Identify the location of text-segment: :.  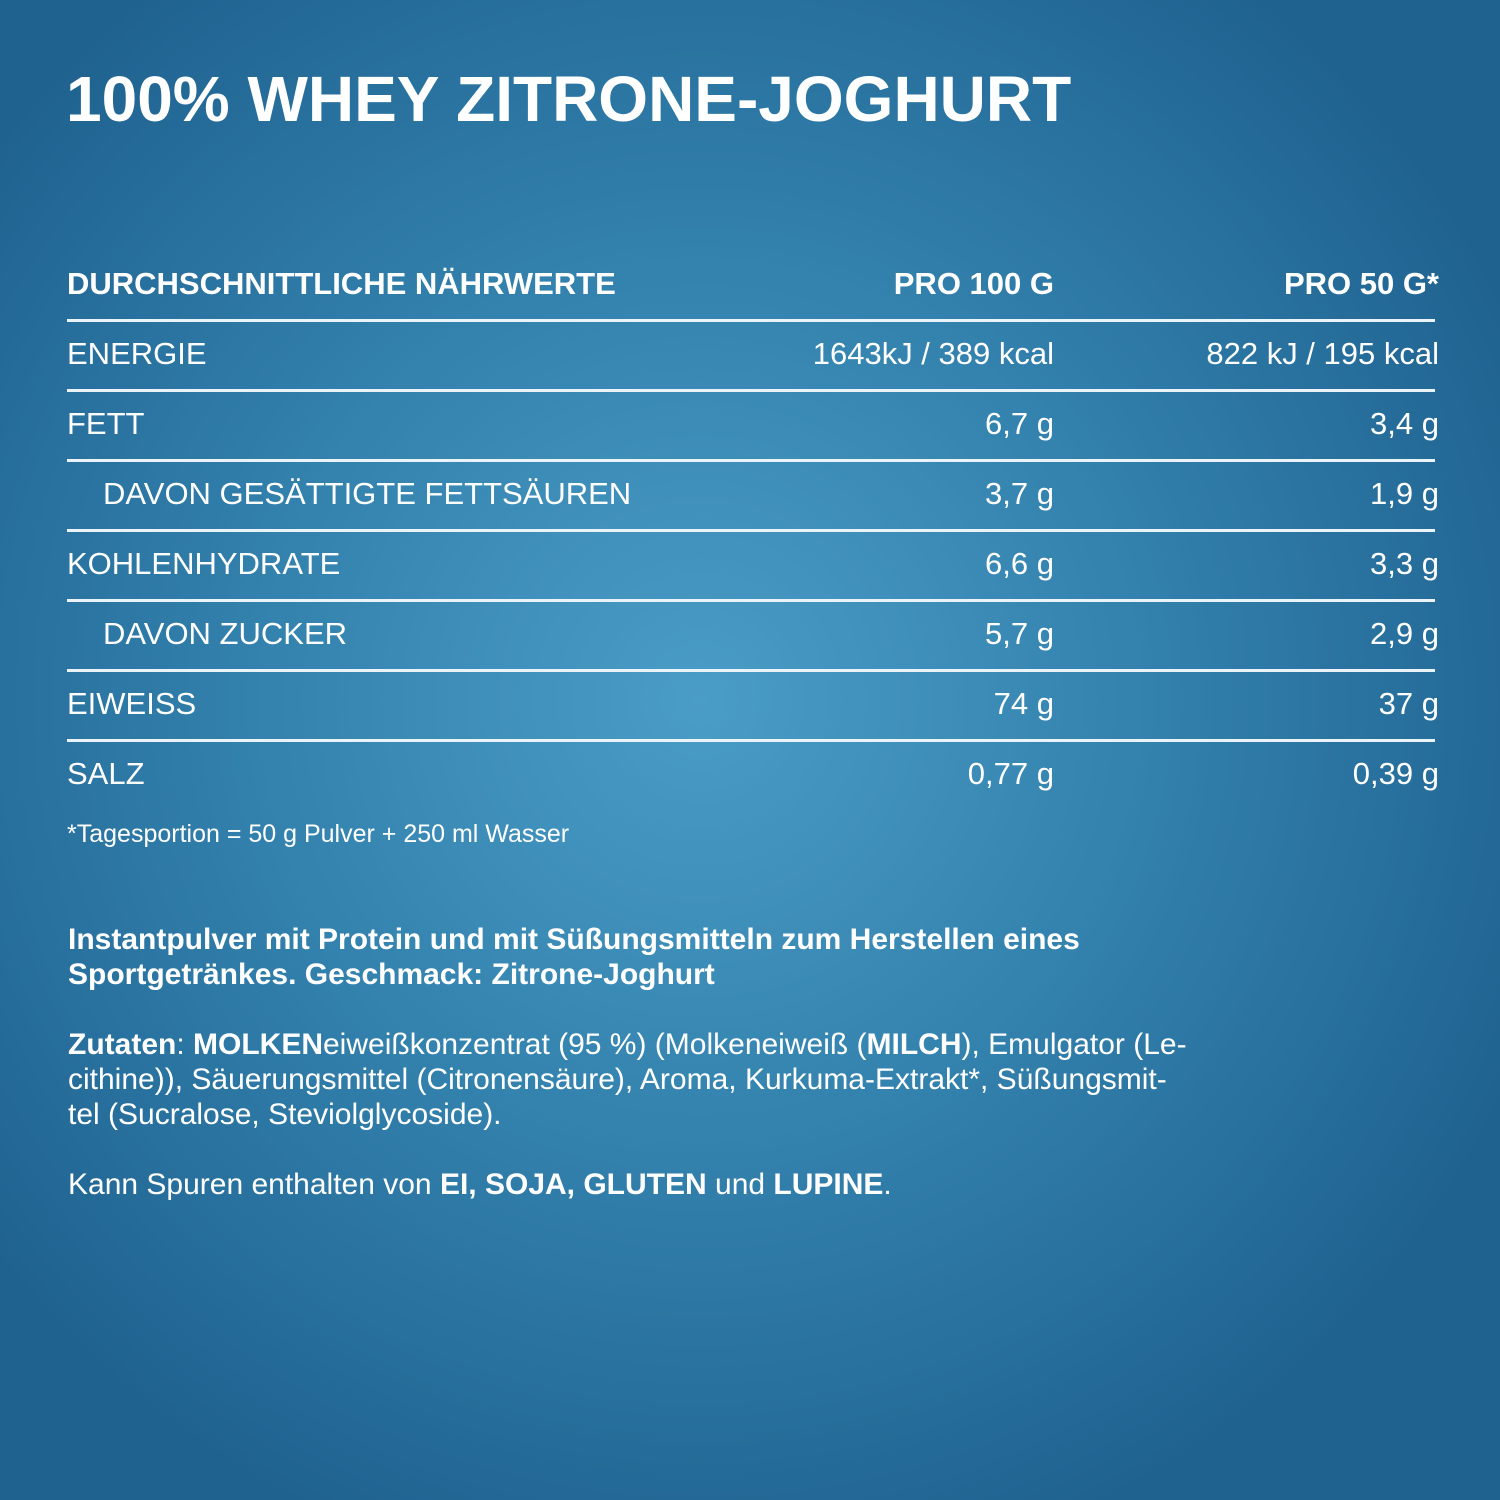
(184, 1044).